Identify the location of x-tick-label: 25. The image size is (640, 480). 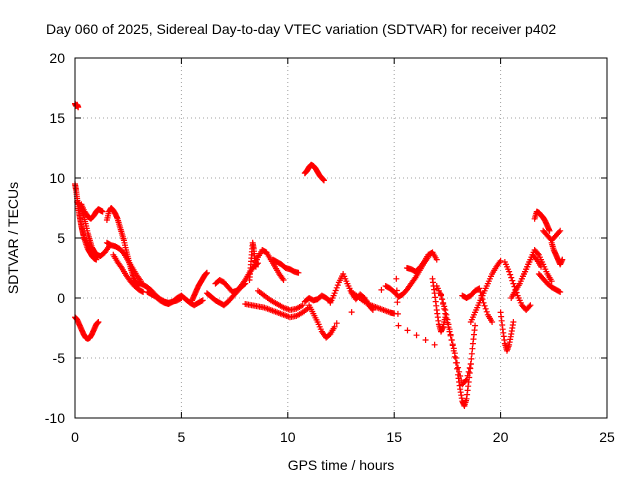
(607, 437).